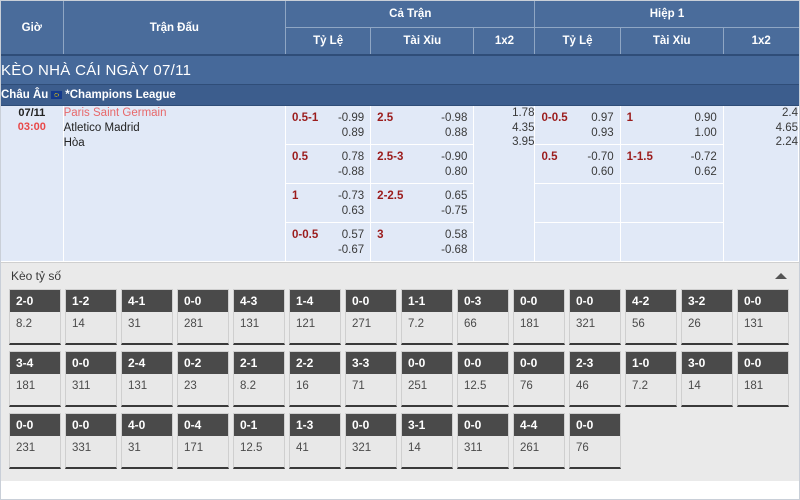 The image size is (800, 500). I want to click on score-bet-item: 0-0 12.5, so click(483, 379).